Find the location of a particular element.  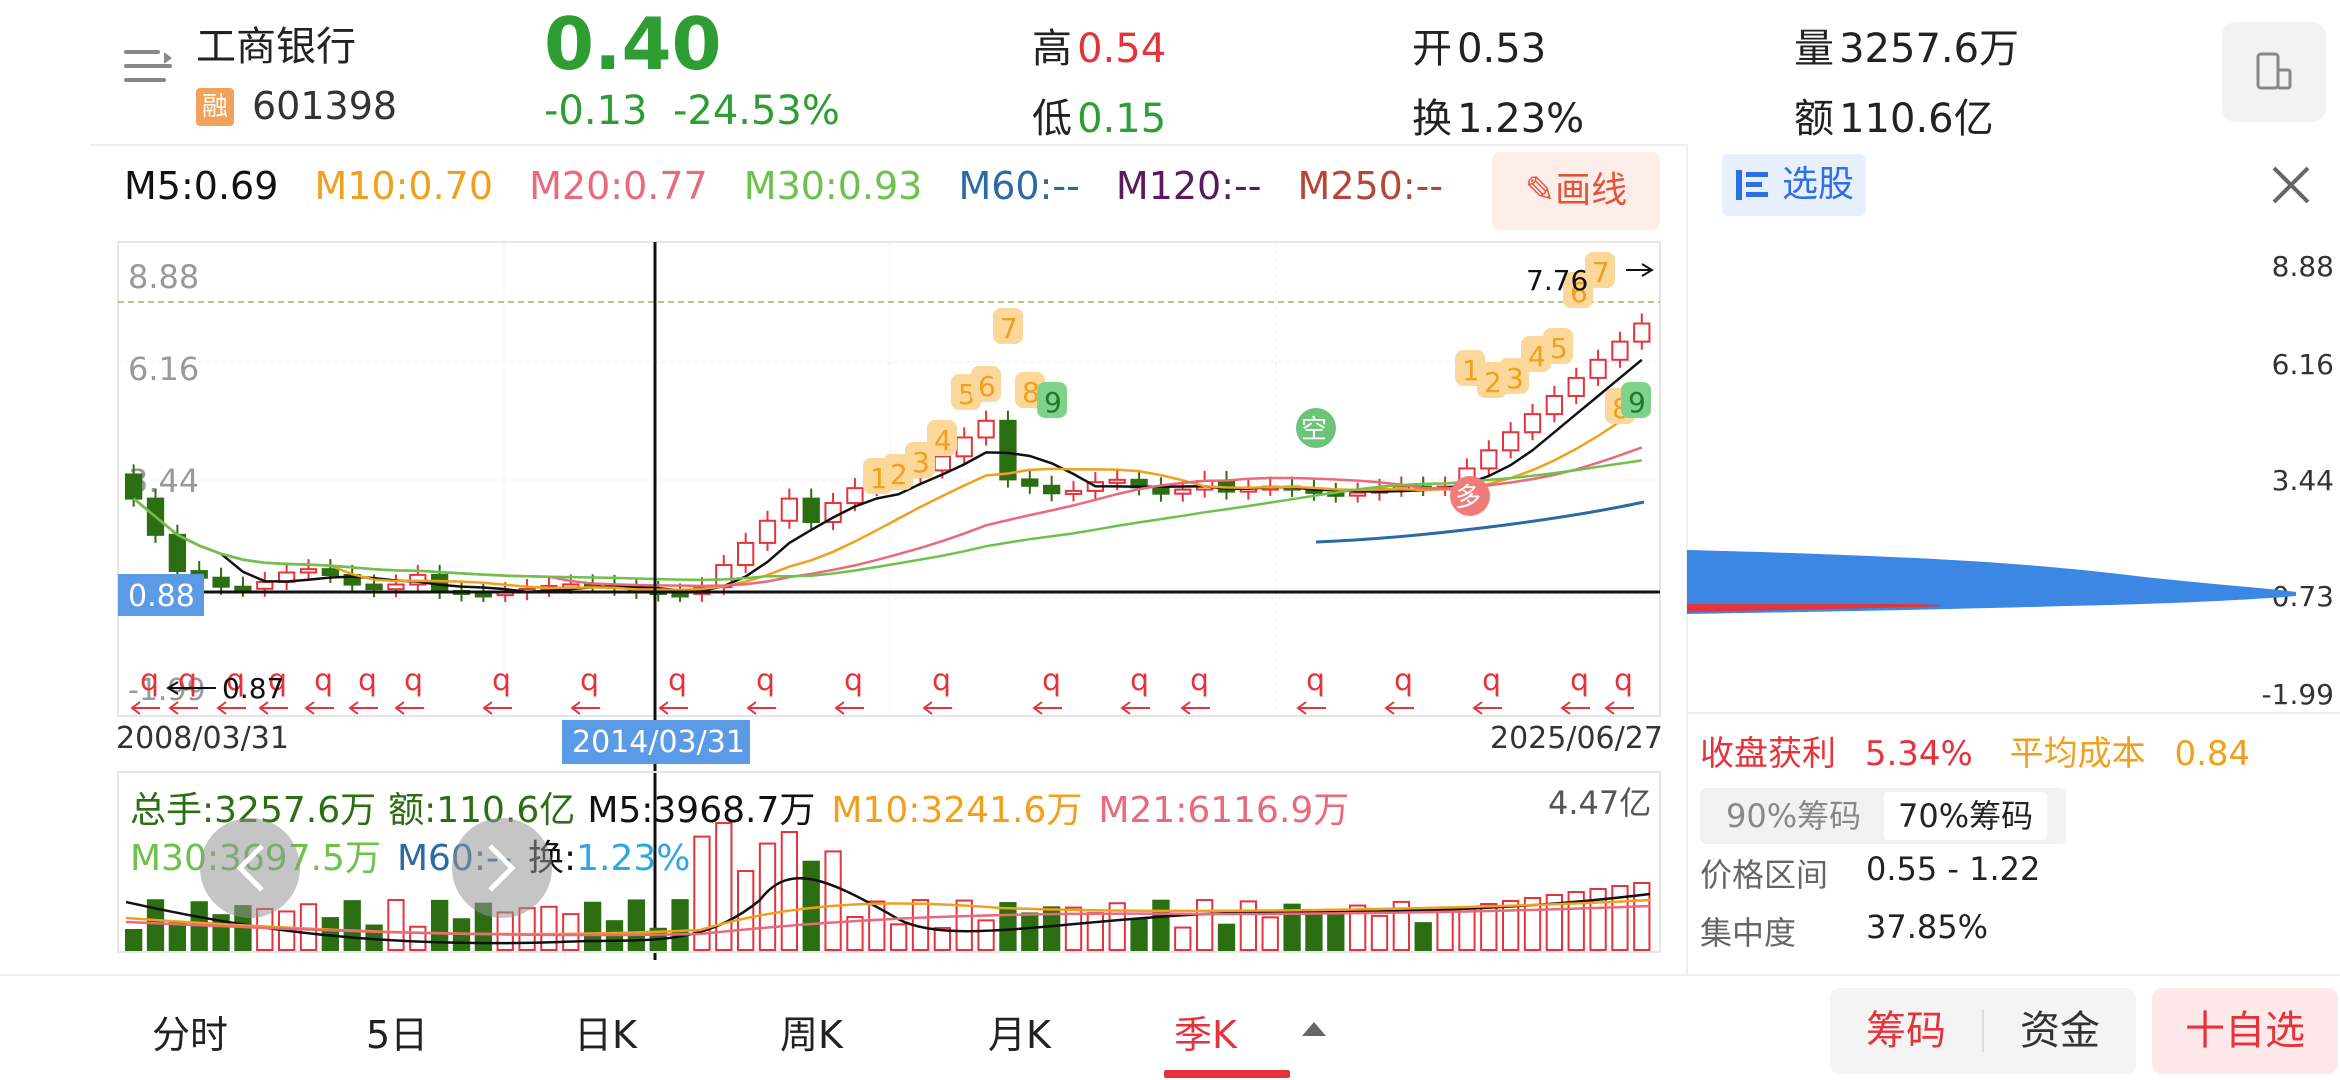

stock-picker-button: 选股 is located at coordinates (1794, 185).